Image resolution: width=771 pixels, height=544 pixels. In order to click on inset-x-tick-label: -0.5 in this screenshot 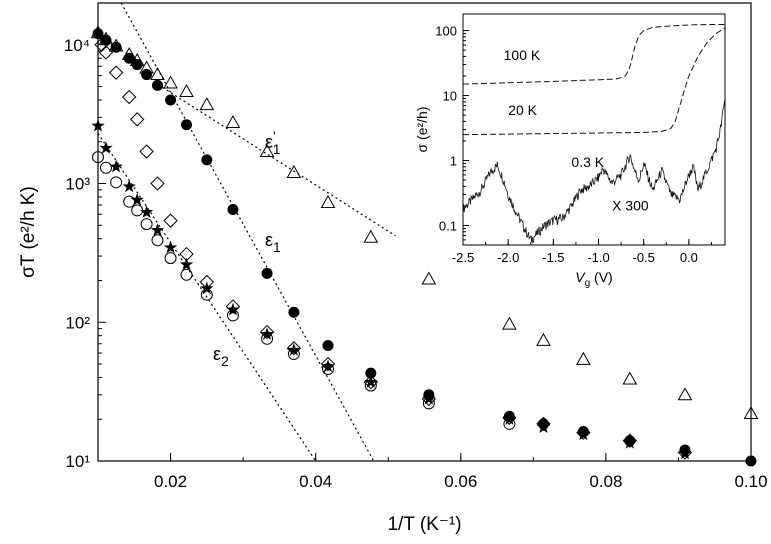, I will do `click(643, 257)`.